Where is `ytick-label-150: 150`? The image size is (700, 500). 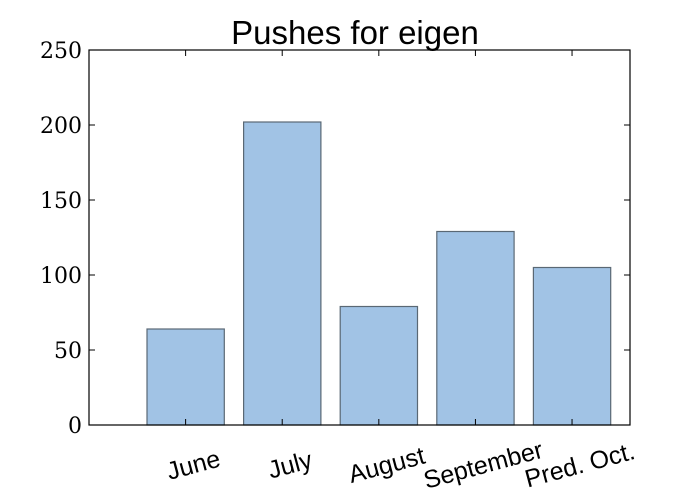
ytick-label-150: 150 is located at coordinates (61, 201).